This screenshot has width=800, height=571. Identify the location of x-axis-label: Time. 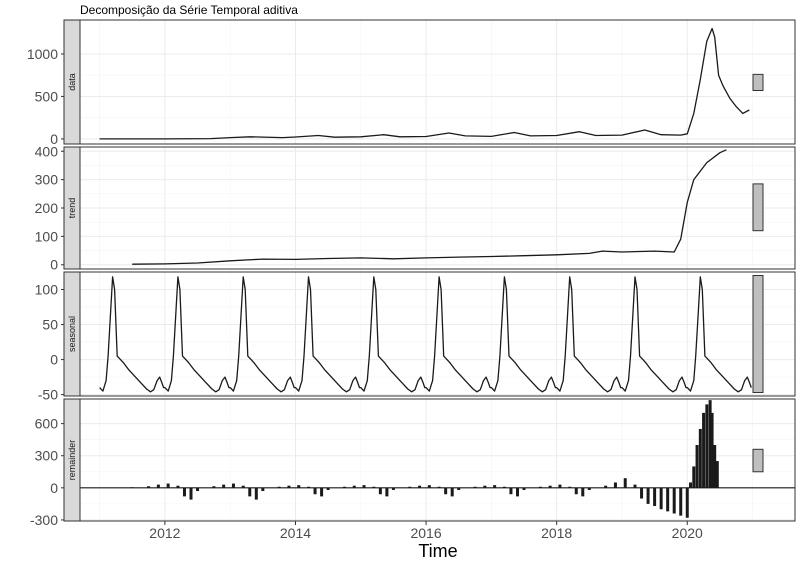
(437, 551).